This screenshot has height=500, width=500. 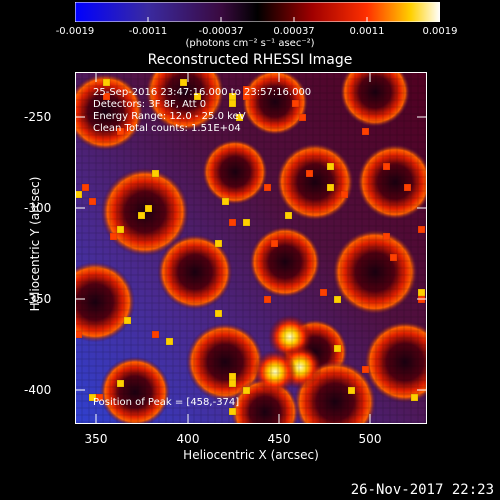 What do you see at coordinates (169, 116) in the screenshot?
I see `annotation-energy: Energy Range: 12.0 - 25.0 keV` at bounding box center [169, 116].